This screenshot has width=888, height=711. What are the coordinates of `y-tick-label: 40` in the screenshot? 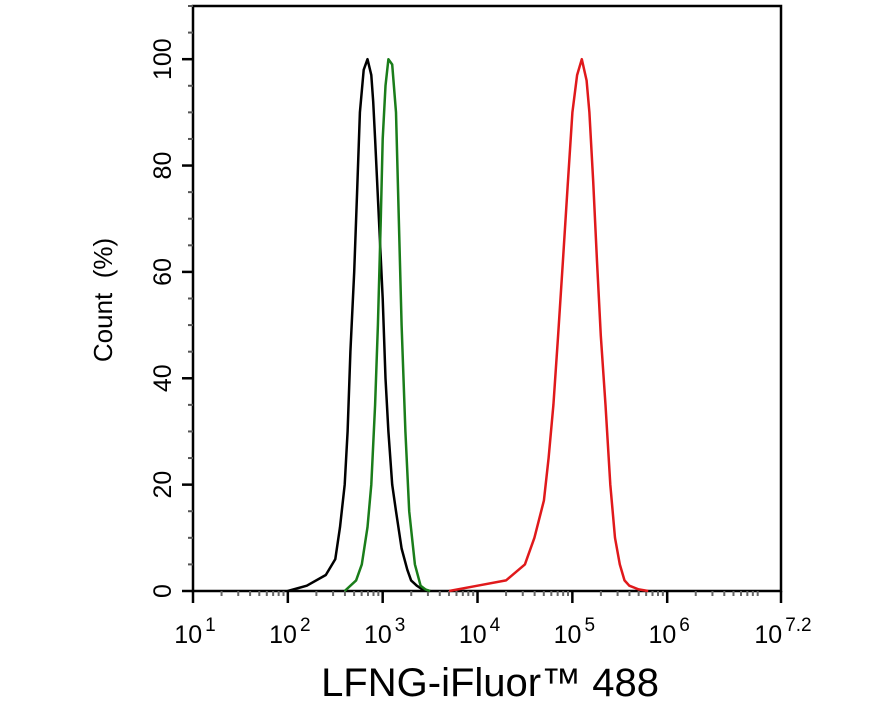 It's located at (163, 378).